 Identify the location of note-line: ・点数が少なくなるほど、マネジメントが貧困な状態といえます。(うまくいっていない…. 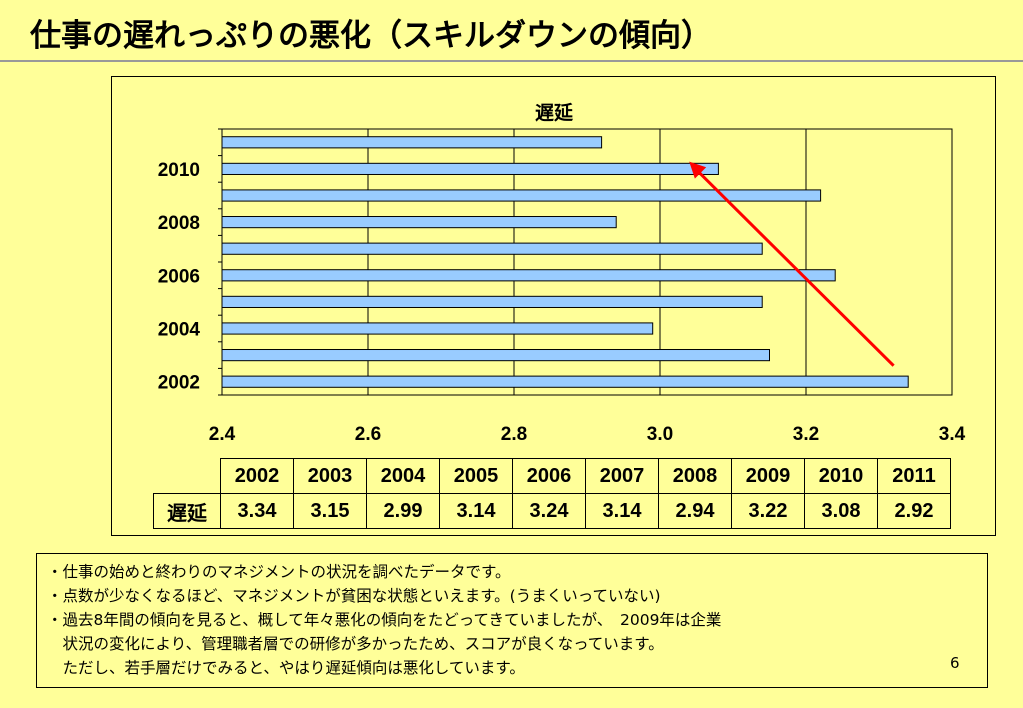
(354, 596).